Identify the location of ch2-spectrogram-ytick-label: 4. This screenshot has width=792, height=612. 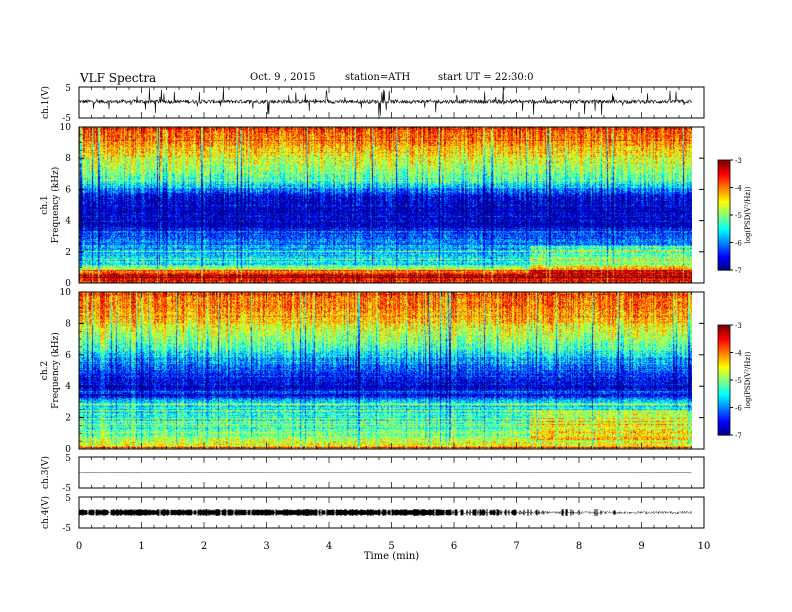
(68, 387).